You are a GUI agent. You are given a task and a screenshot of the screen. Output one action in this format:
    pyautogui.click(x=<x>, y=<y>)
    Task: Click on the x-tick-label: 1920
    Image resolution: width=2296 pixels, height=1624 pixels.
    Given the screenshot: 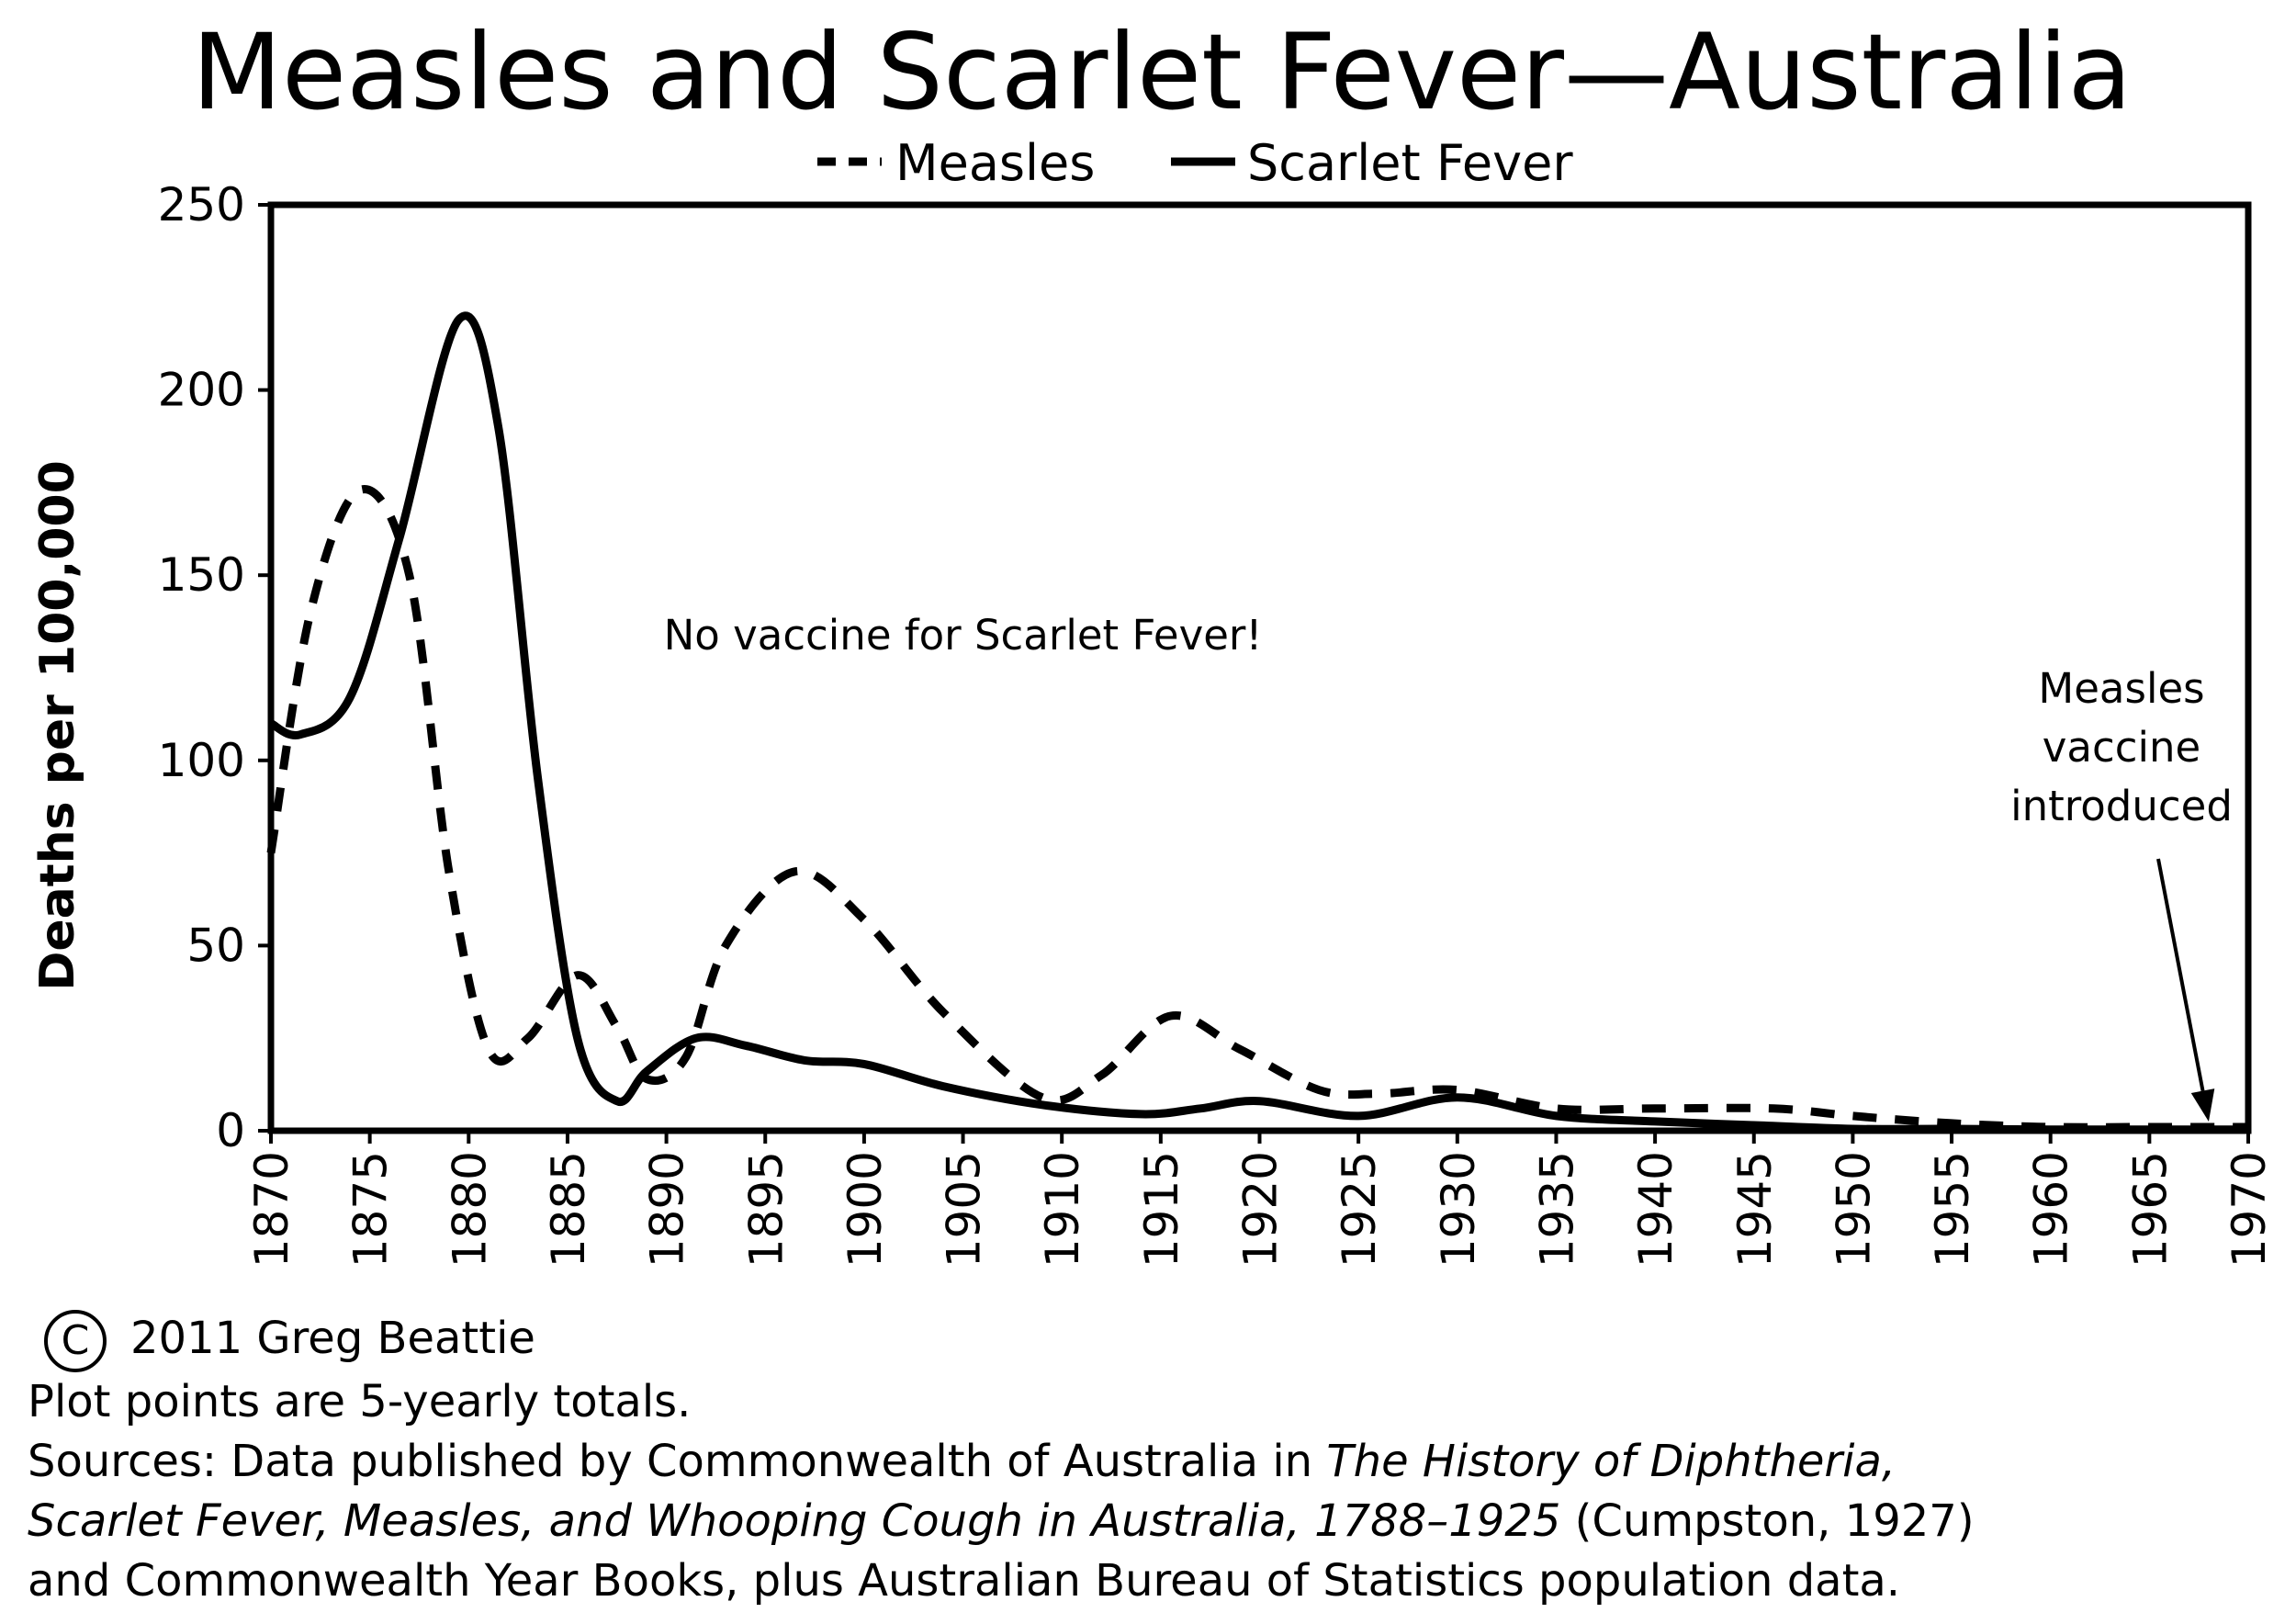 What is the action you would take?
    pyautogui.click(x=1261, y=1209)
    